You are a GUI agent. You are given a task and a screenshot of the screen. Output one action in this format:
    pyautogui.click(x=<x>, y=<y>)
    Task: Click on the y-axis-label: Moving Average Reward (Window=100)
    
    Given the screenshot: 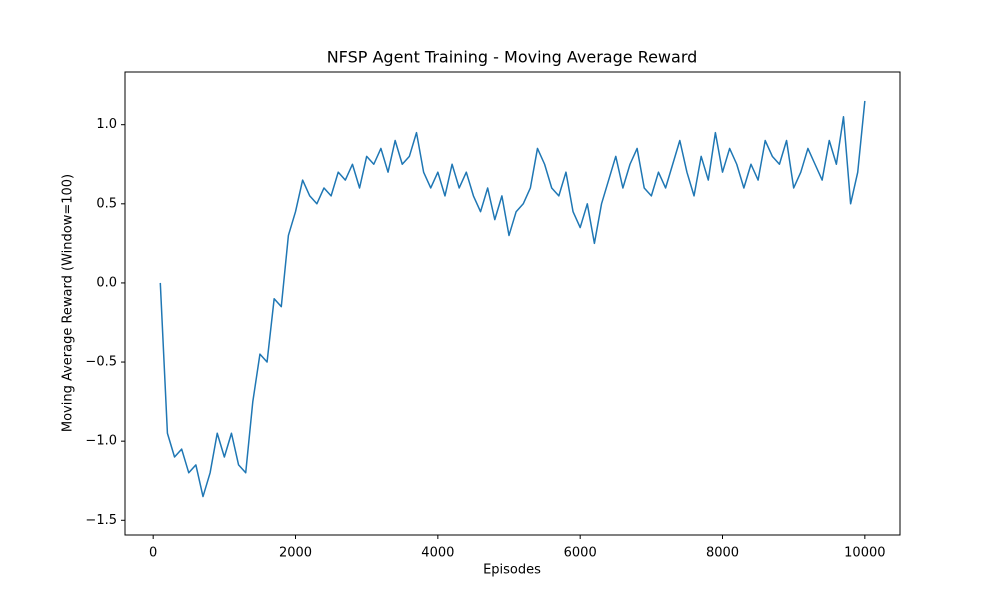 What is the action you would take?
    pyautogui.click(x=68, y=303)
    